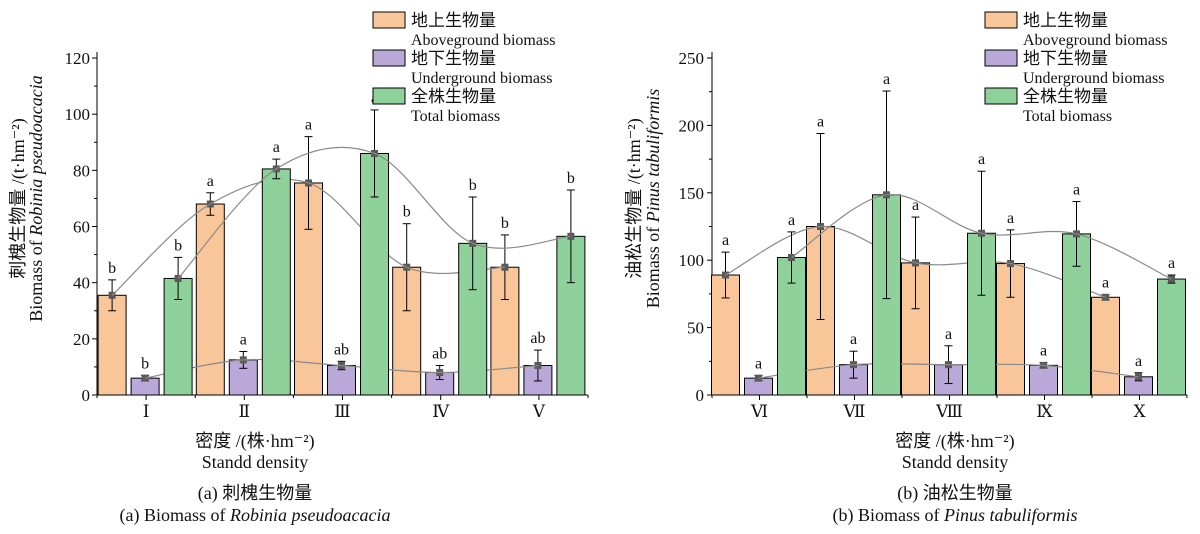 The image size is (1200, 534). What do you see at coordinates (854, 411) in the screenshot?
I see `x-tick-label: Ⅶ` at bounding box center [854, 411].